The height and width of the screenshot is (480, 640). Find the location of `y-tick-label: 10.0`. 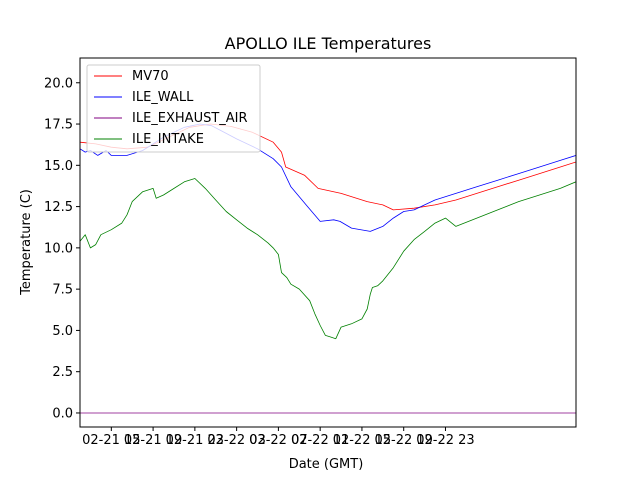

y-tick-label: 10.0 is located at coordinates (58, 248).